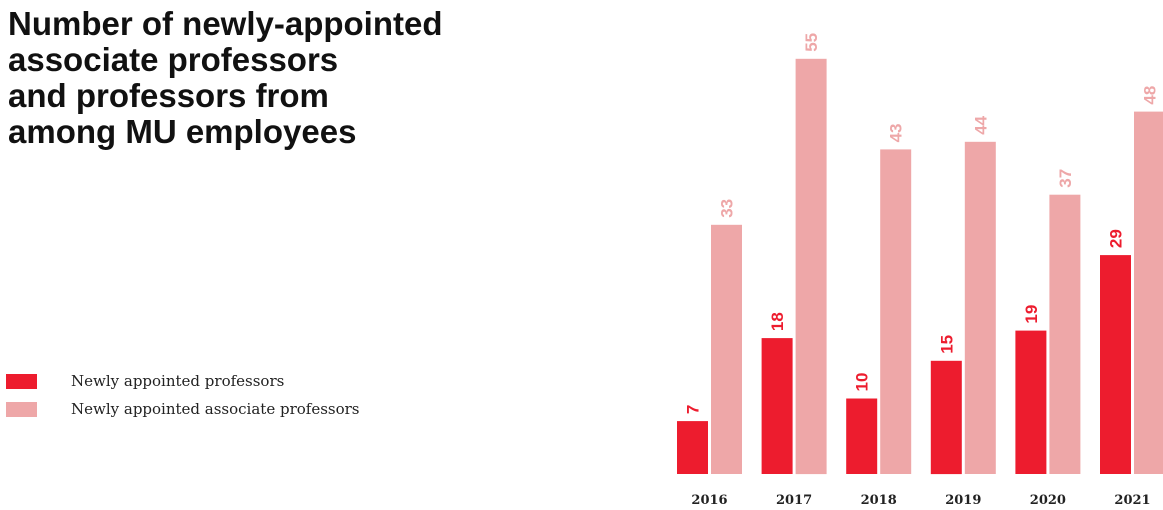 Image resolution: width=1163 pixels, height=510 pixels. I want to click on chart-title-line-2: associate professors, so click(173, 59).